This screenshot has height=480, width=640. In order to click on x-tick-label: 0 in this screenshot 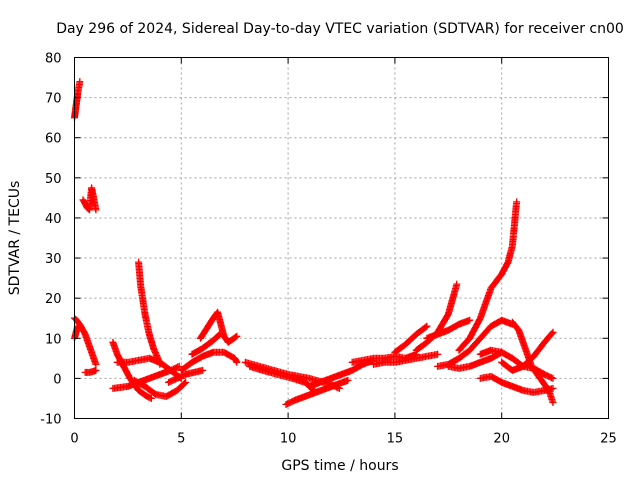, I will do `click(74, 439)`.